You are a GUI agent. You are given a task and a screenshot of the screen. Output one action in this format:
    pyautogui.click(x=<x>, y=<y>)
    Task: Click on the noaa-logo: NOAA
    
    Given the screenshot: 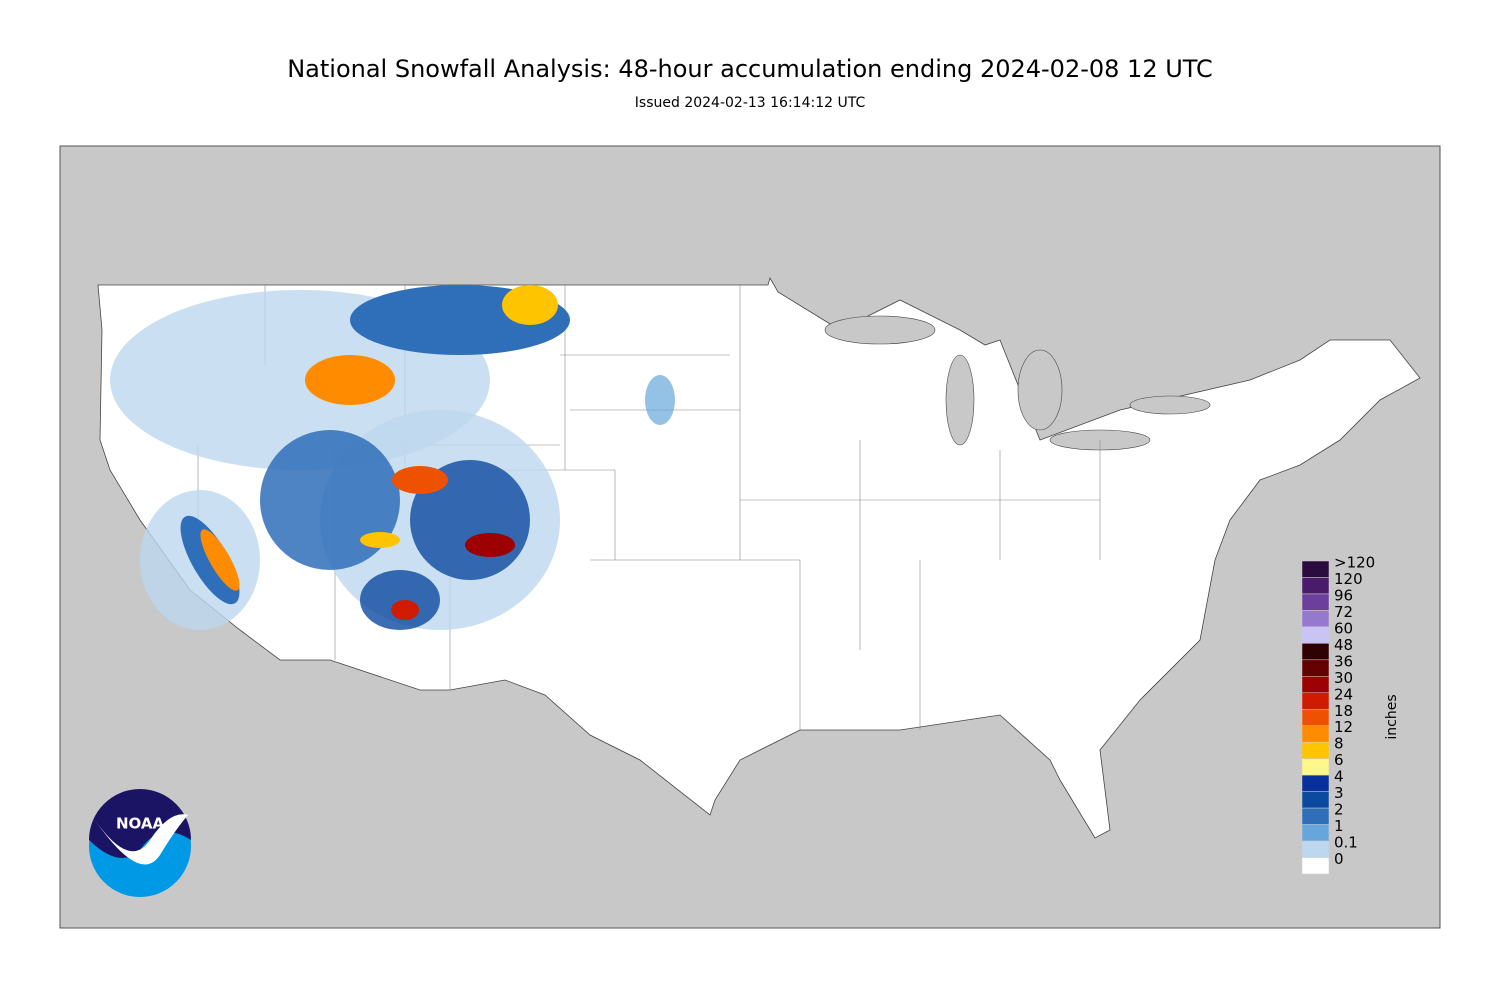 What is the action you would take?
    pyautogui.click(x=140, y=843)
    